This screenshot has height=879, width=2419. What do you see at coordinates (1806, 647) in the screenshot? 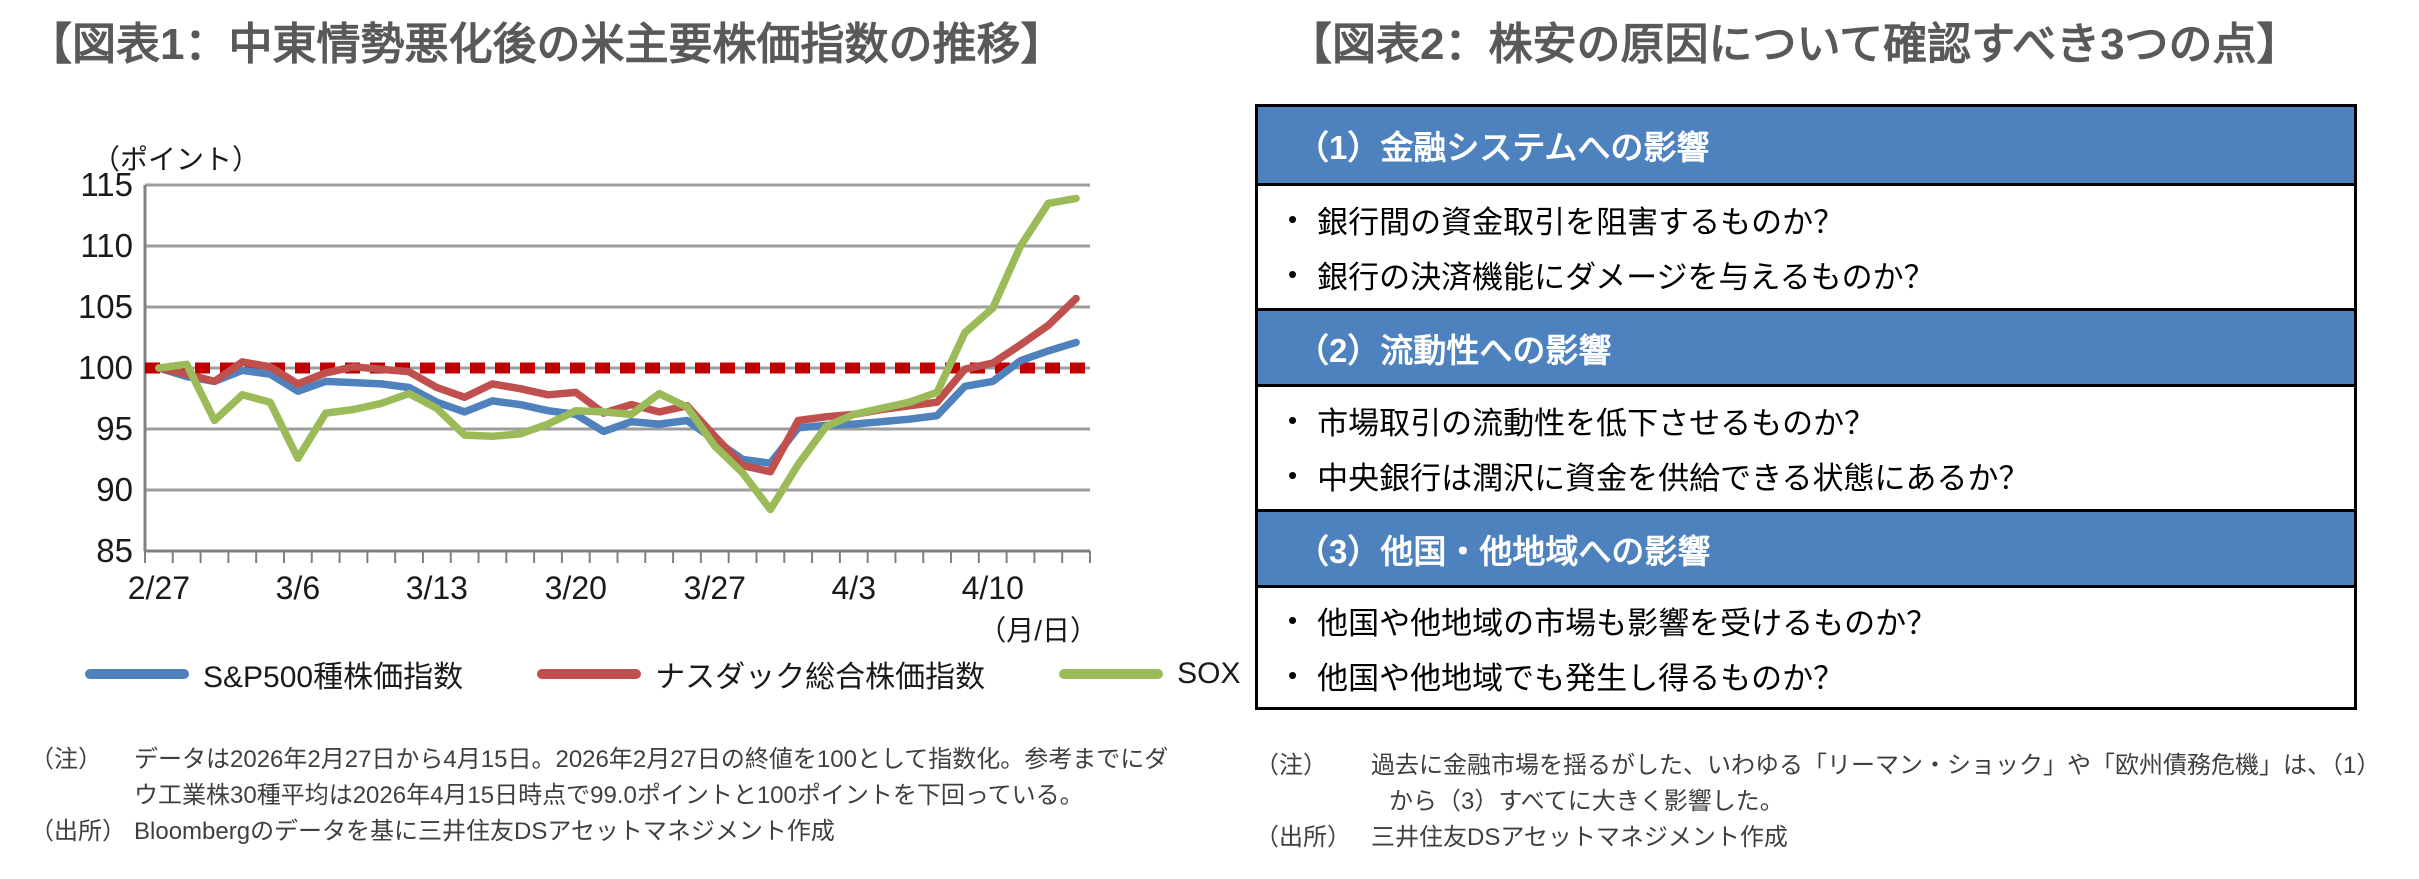
I see `section3-body: 他国や他地域の市場も影響を受けるものか？ 他国や他地域でも発生し得るものか？` at bounding box center [1806, 647].